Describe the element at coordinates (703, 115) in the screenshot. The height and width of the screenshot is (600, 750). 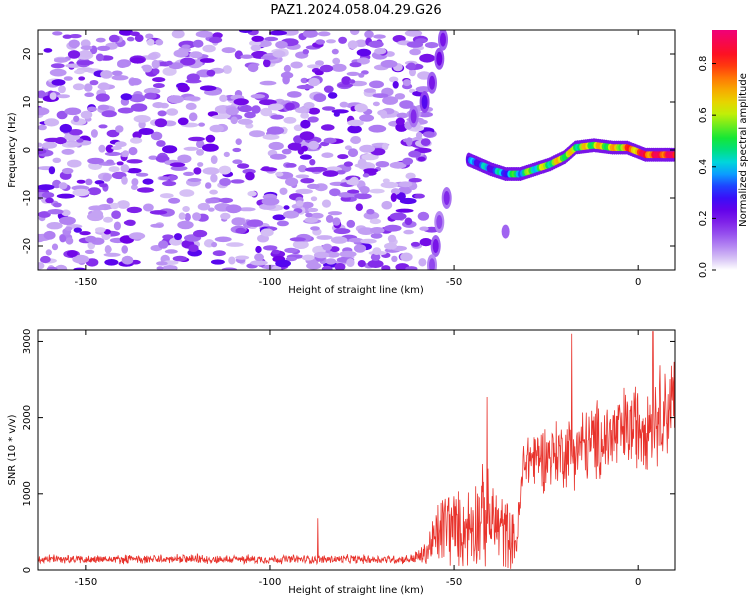
I see `colorbar-tick-label: 0.6` at that location.